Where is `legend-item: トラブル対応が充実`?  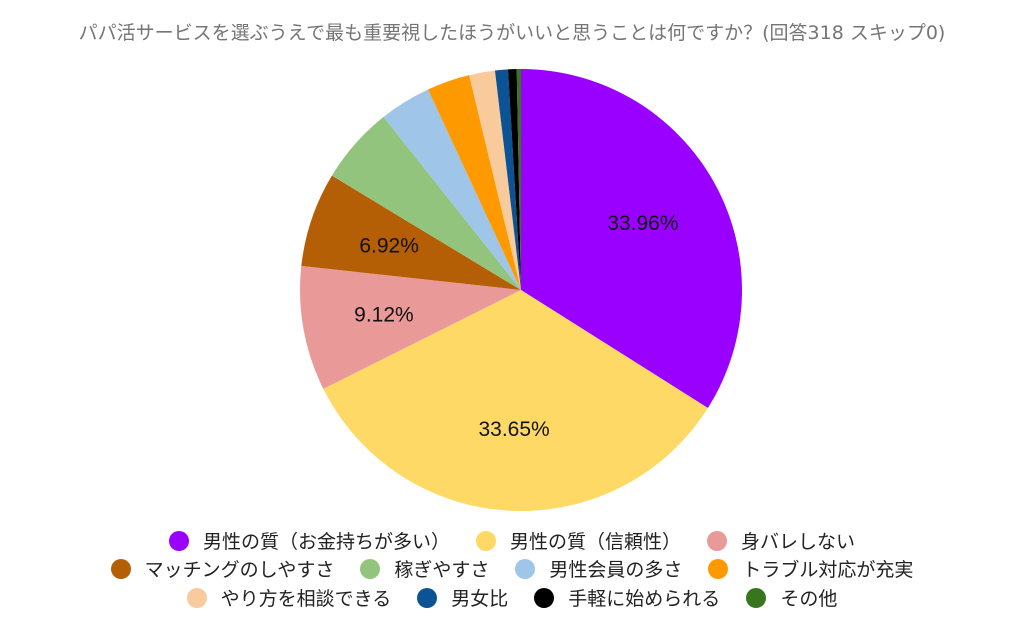 legend-item: トラブル対応が充実 is located at coordinates (810, 568).